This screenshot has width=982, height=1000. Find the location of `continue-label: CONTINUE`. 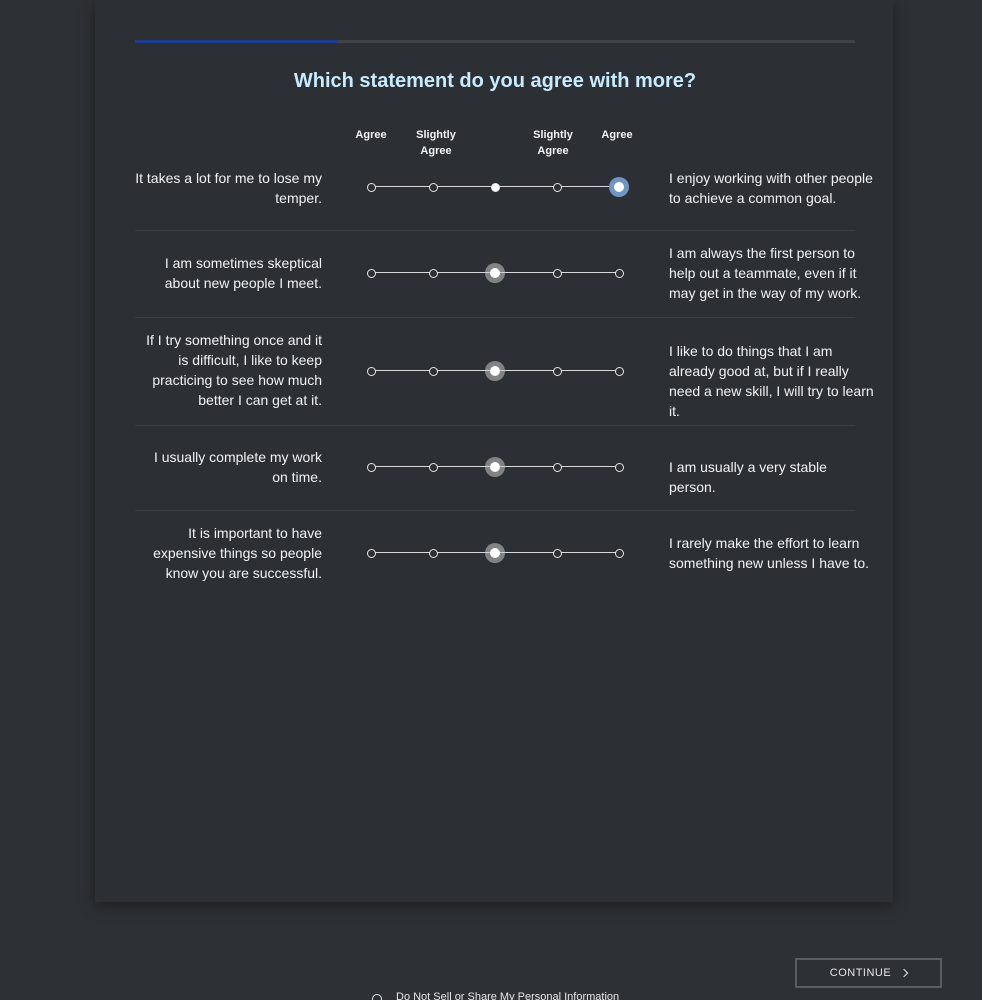

continue-label: CONTINUE is located at coordinates (860, 973).